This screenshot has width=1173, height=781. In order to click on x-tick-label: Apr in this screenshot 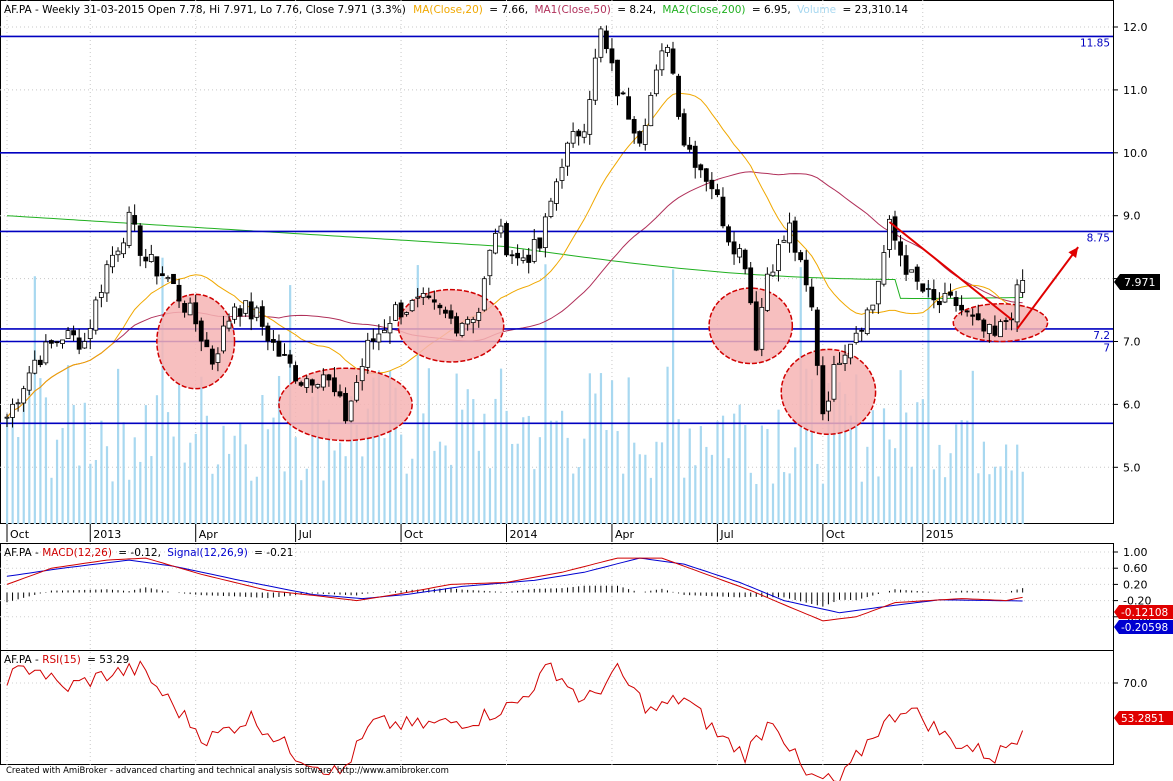, I will do `click(625, 534)`.